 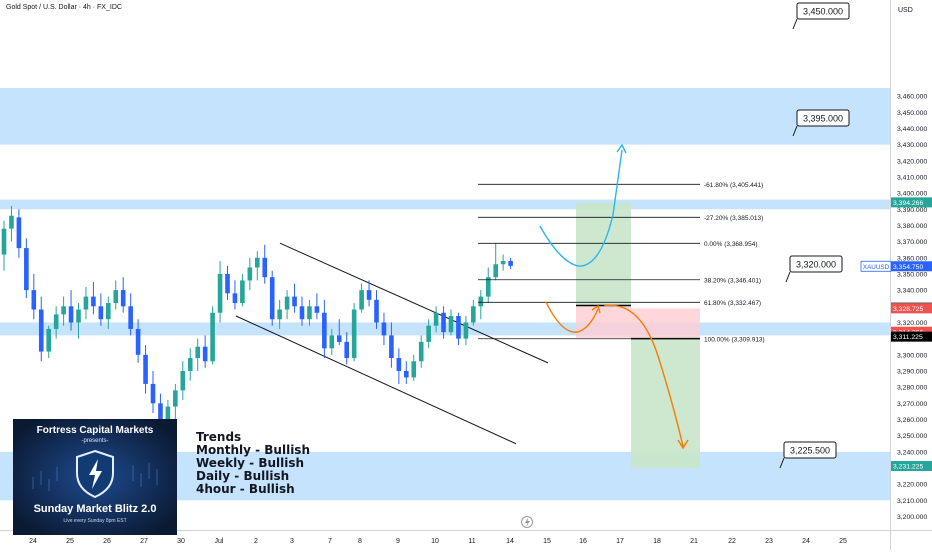 I want to click on fib-label-3: 38.20% (3,346.401), so click(x=732, y=280).